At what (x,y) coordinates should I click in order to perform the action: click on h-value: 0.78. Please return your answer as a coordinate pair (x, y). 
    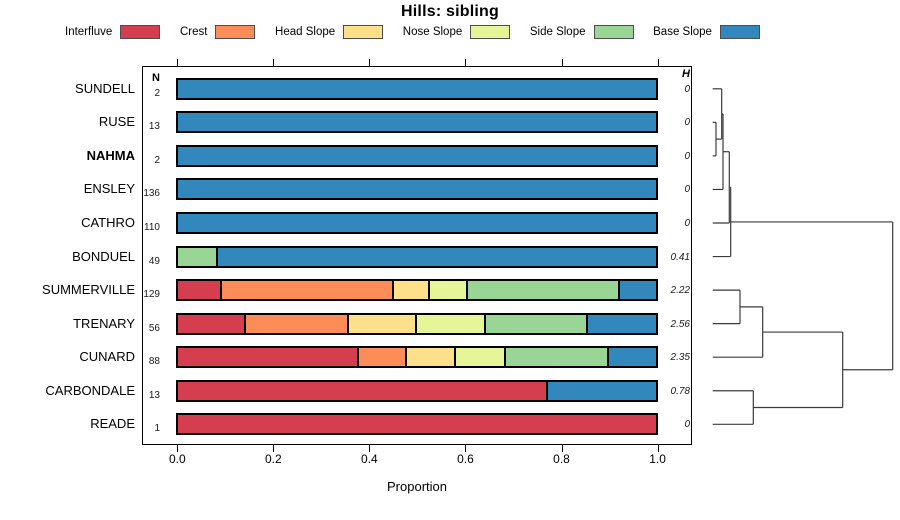
    Looking at the image, I should click on (680, 391).